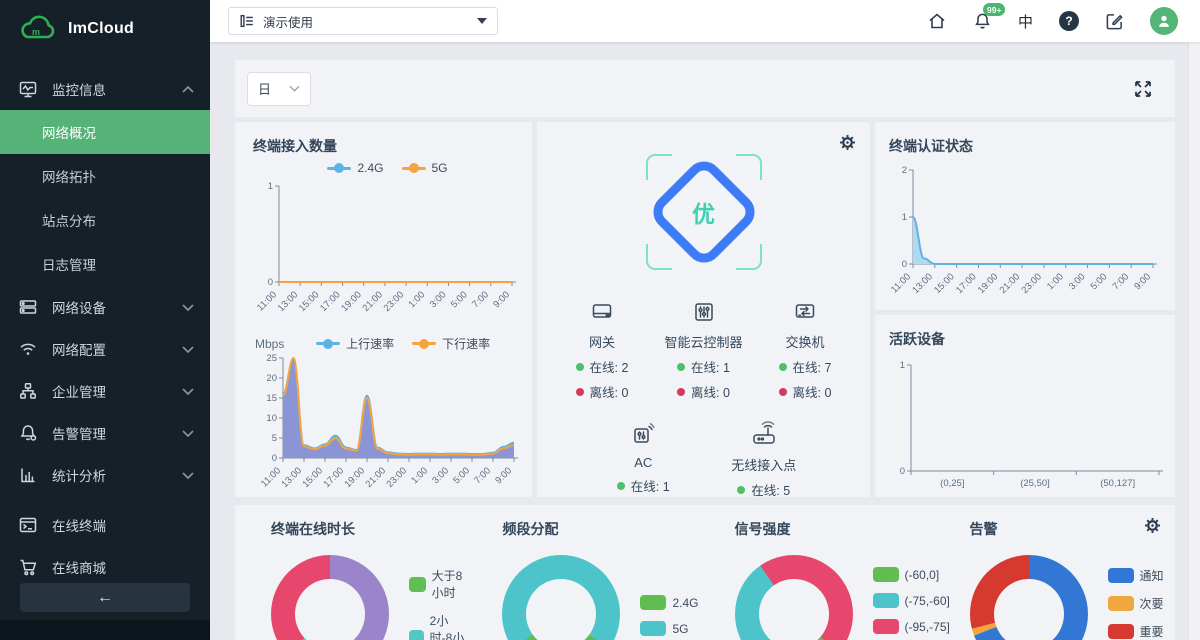 This screenshot has height=640, width=1200. I want to click on legend-item: (-60,0], so click(905, 574).